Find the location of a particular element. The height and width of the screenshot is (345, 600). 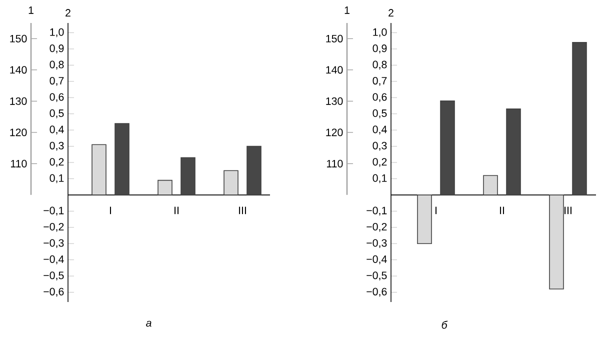

x-axis-title: а is located at coordinates (149, 323).